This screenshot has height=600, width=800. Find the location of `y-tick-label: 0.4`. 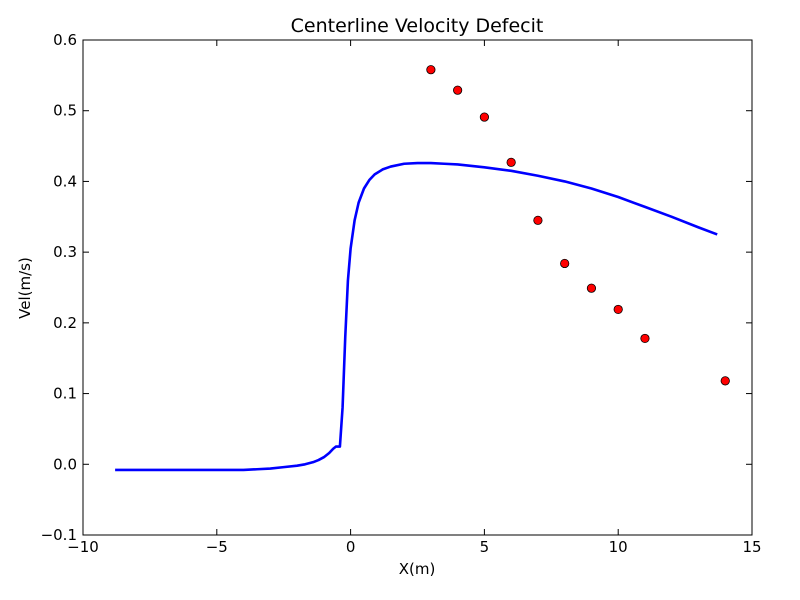

y-tick-label: 0.4 is located at coordinates (65, 181).